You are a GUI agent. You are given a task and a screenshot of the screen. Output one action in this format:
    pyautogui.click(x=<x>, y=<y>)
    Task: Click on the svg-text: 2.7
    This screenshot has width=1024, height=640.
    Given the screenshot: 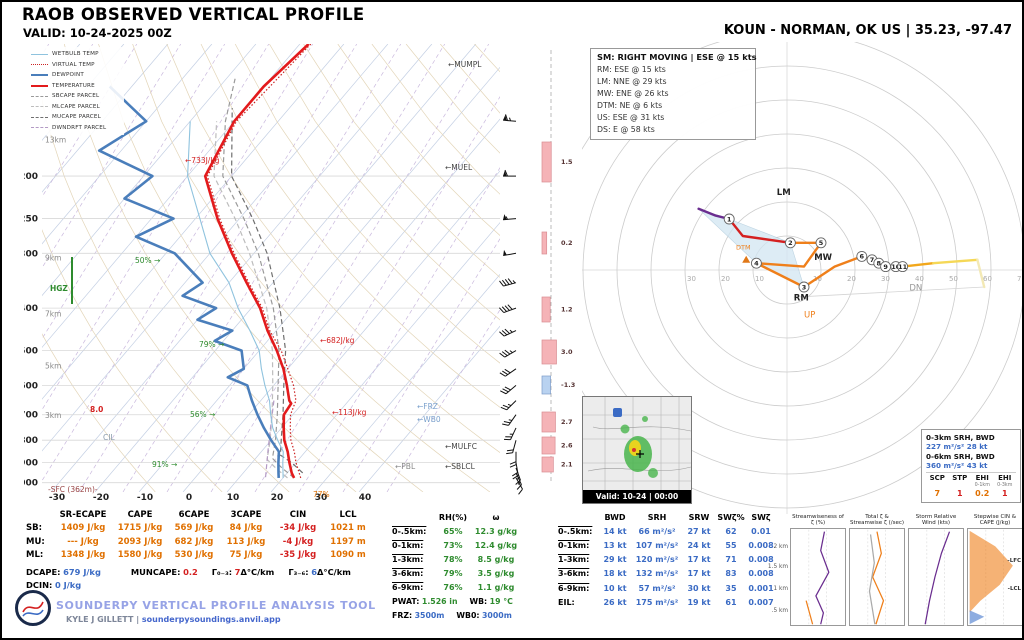 What is the action you would take?
    pyautogui.click(x=567, y=422)
    